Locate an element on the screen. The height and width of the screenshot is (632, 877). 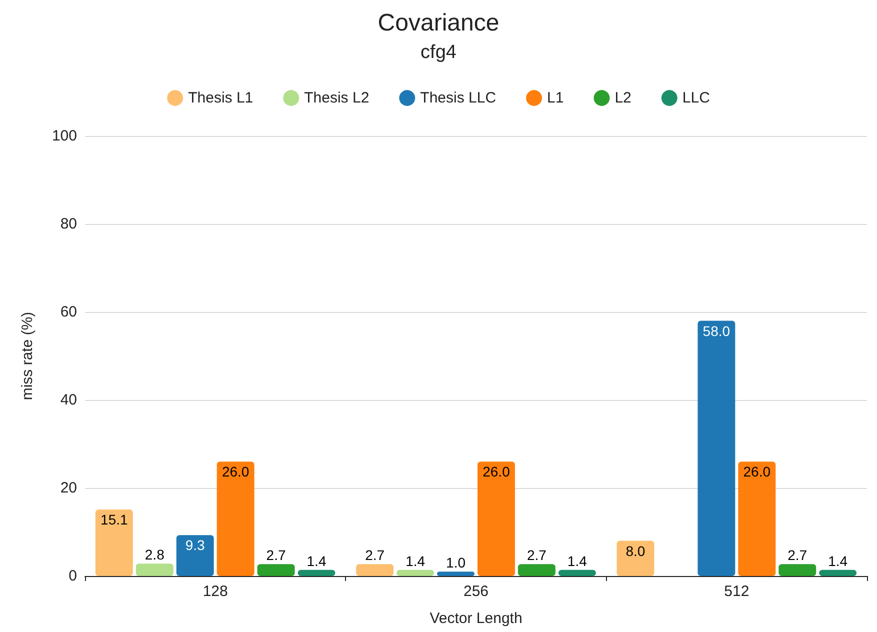
y-tick-label: 60 is located at coordinates (68, 312).